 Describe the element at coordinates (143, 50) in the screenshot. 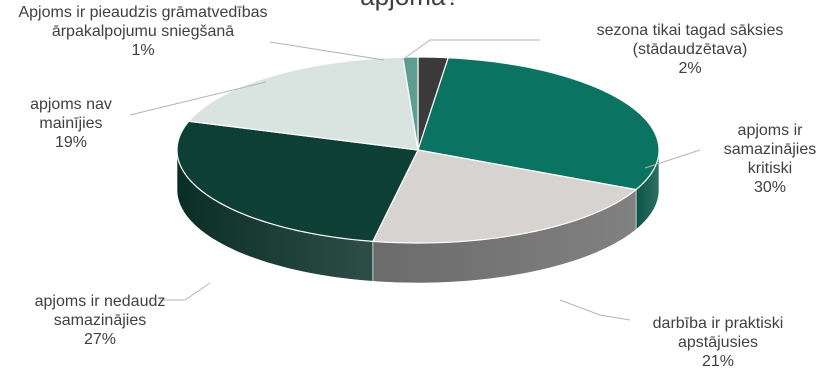

I see `slice-value-label: 1%` at that location.